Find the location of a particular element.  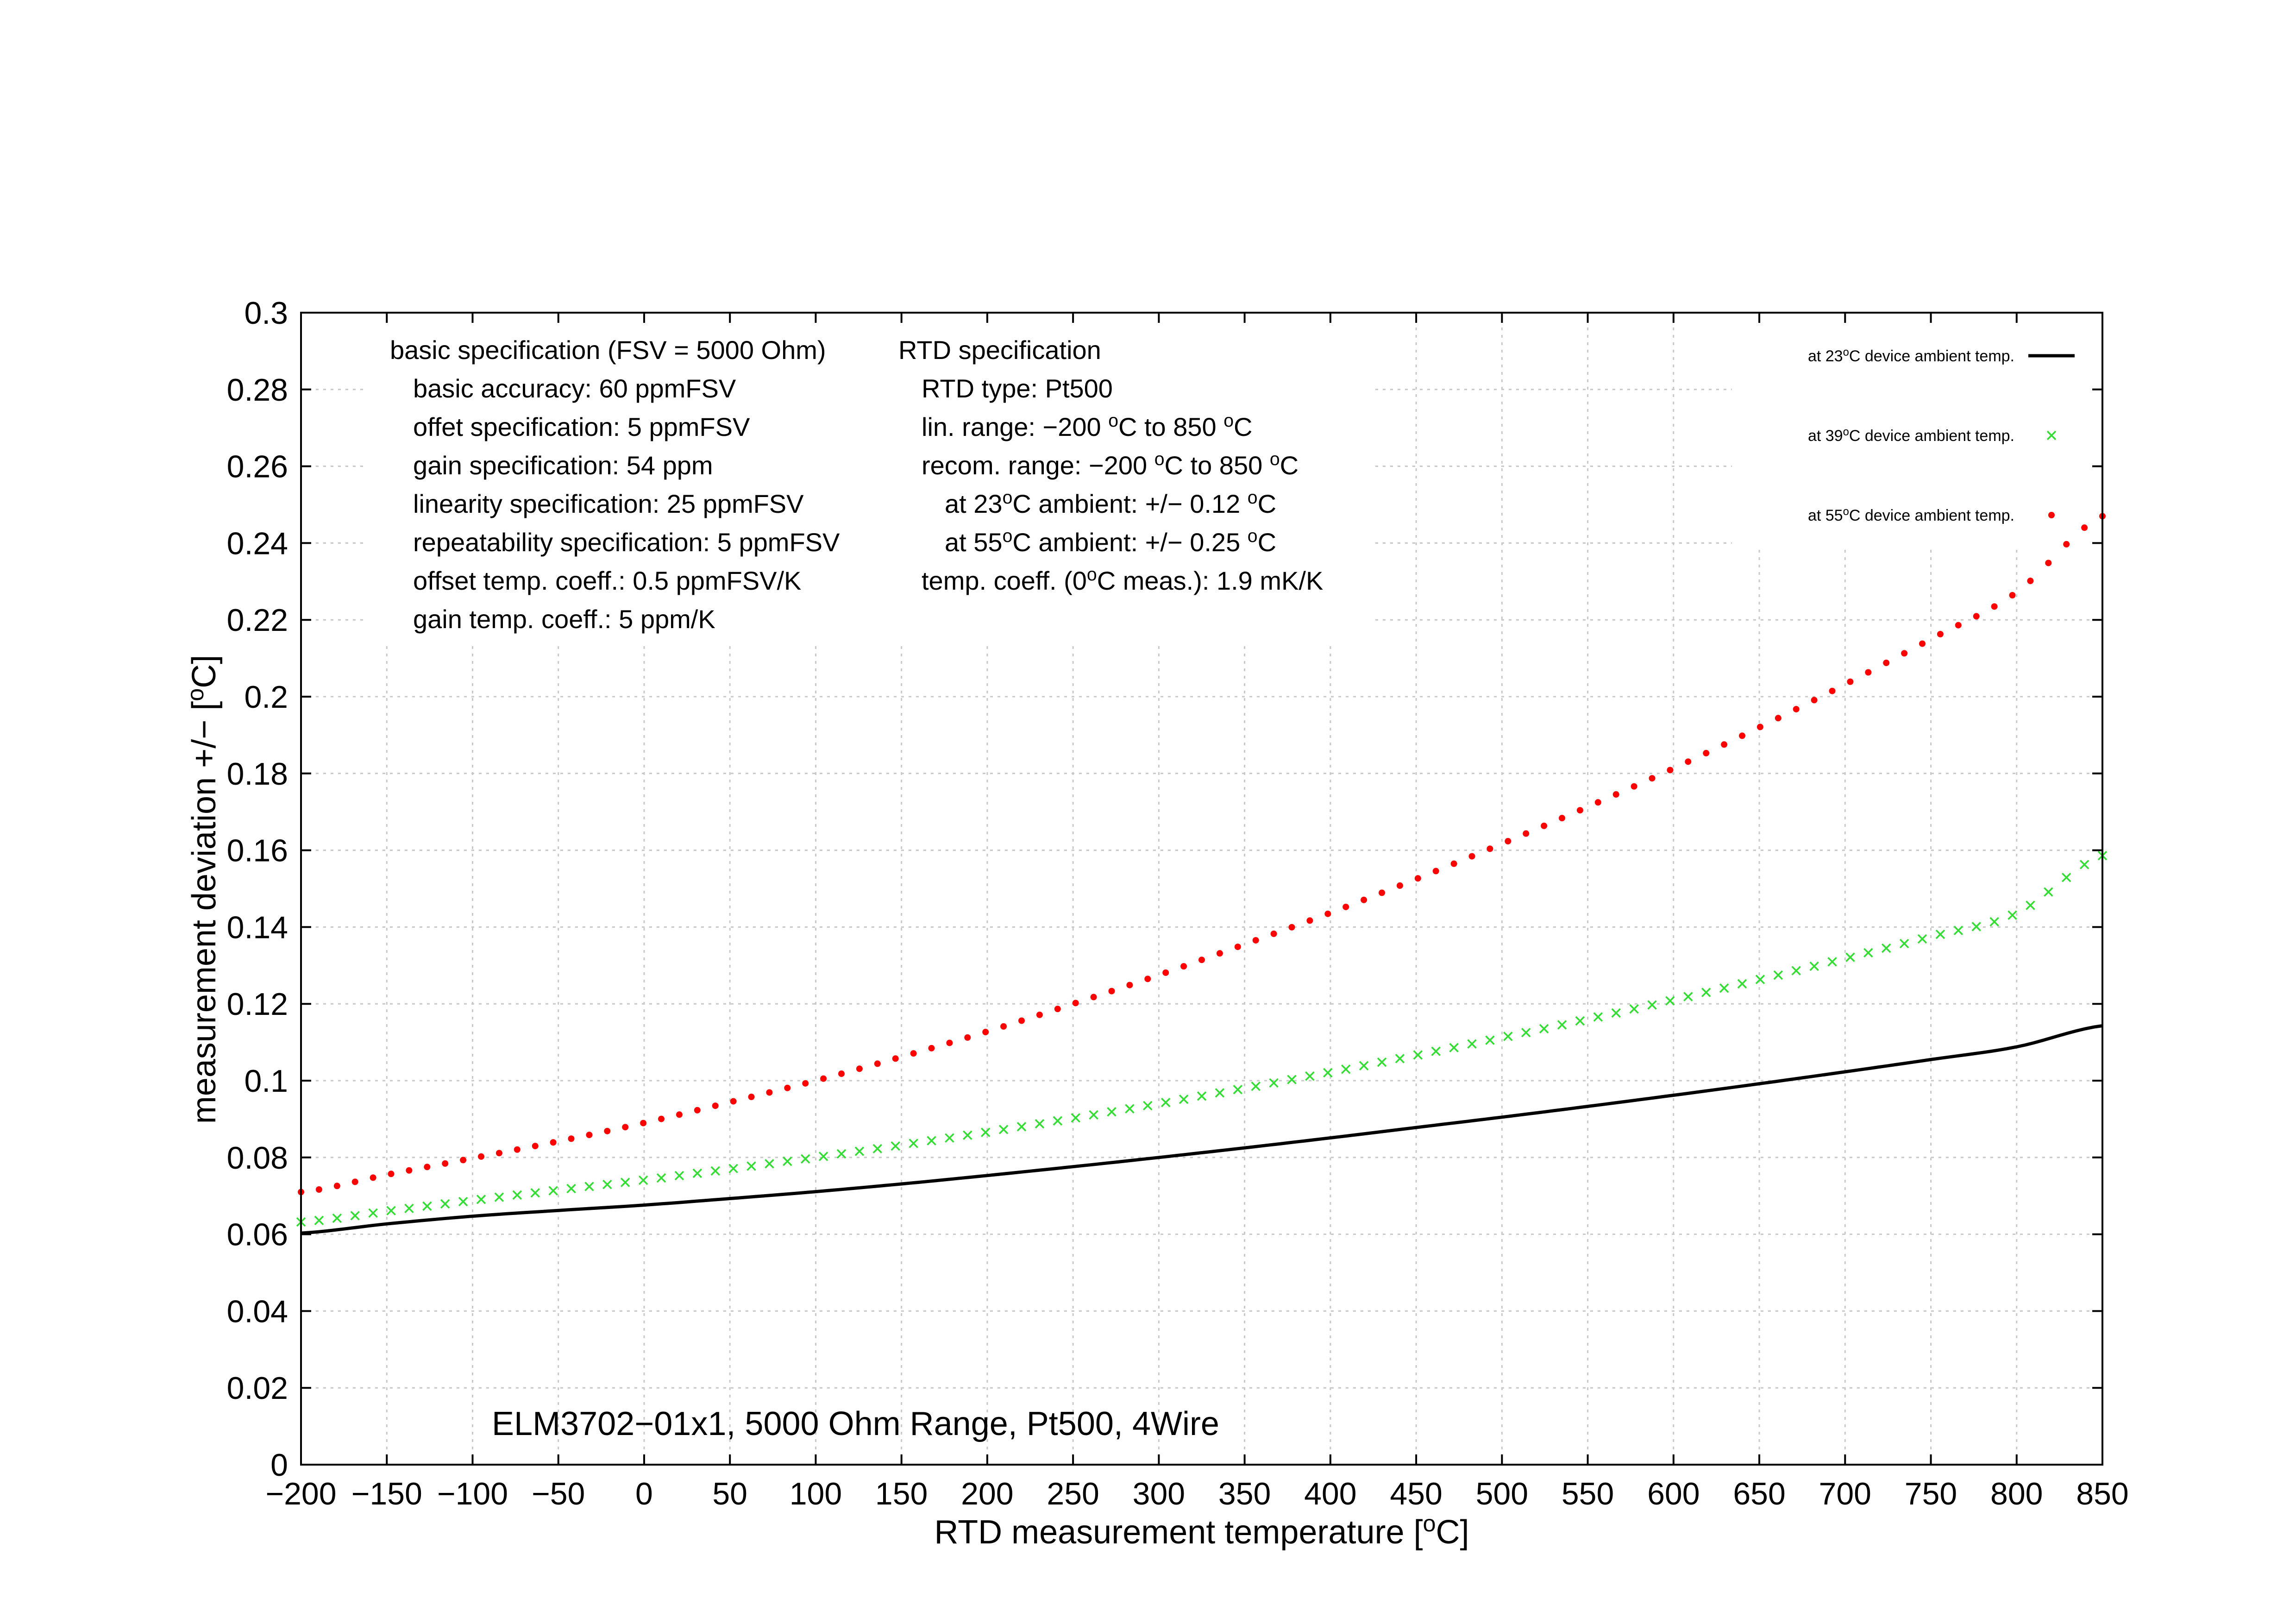

y-tick-label: 0.02 is located at coordinates (257, 1388).